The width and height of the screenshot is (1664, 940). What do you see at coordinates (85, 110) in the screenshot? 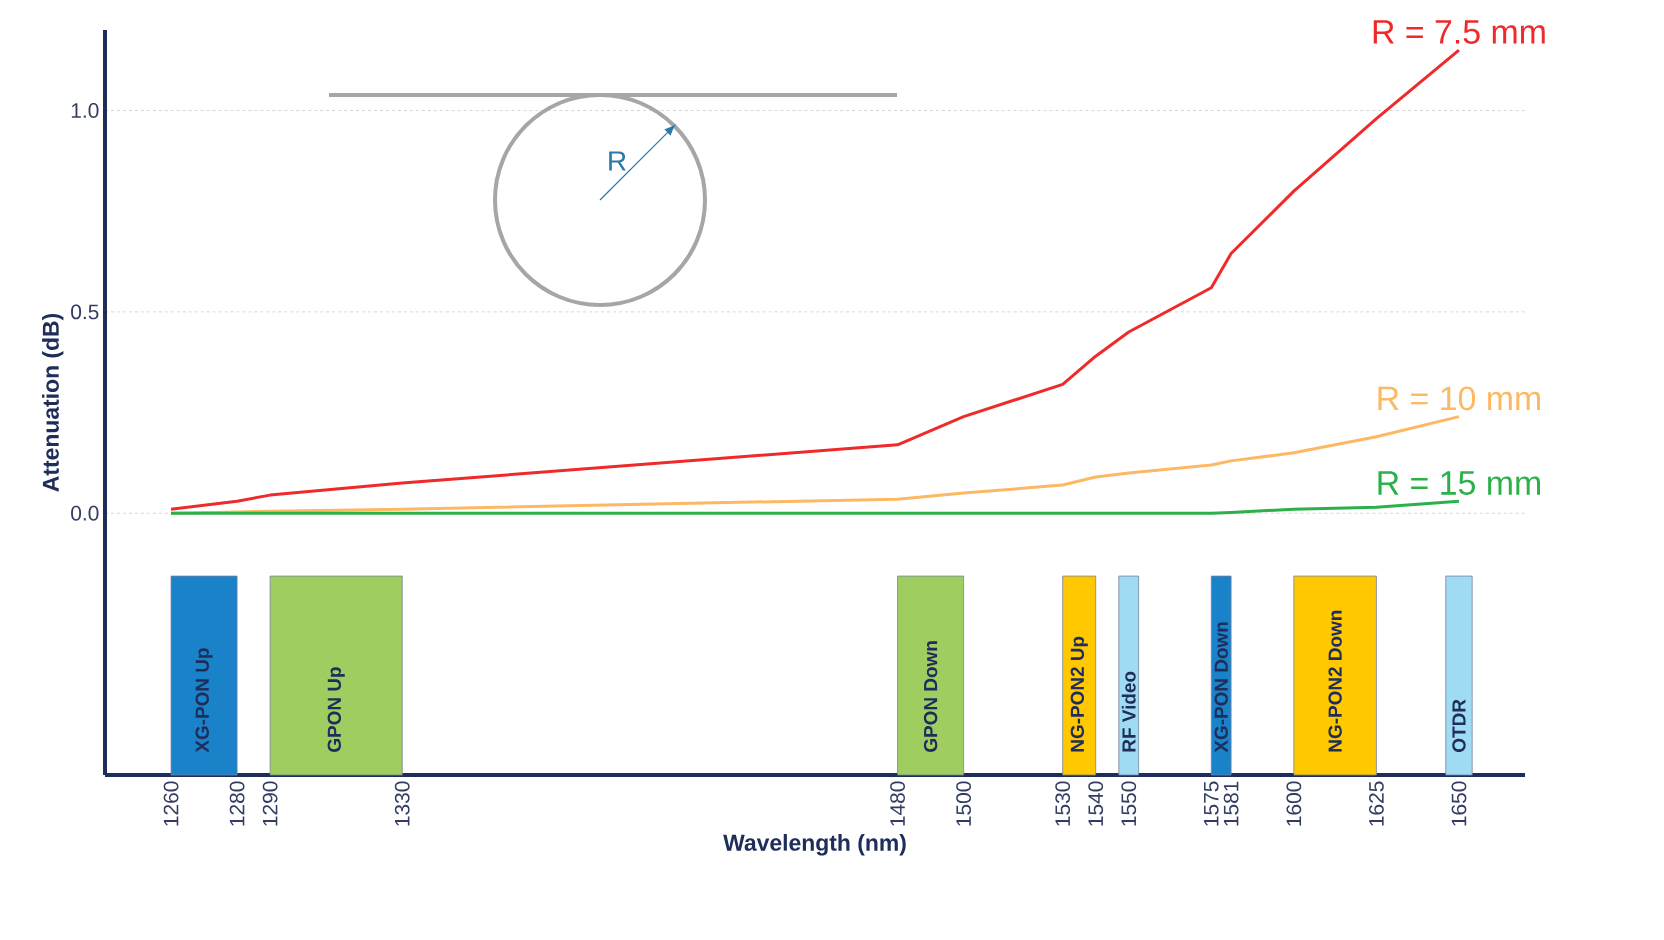
I see `y-tick-label: 1.0` at bounding box center [85, 110].